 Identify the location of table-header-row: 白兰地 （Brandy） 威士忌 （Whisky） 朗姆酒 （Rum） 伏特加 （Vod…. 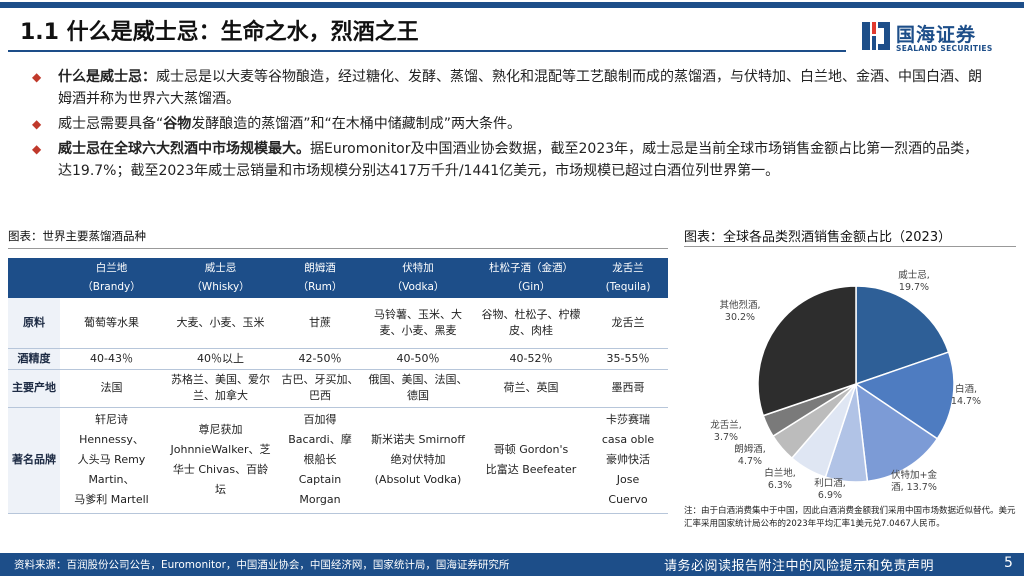
(338, 278).